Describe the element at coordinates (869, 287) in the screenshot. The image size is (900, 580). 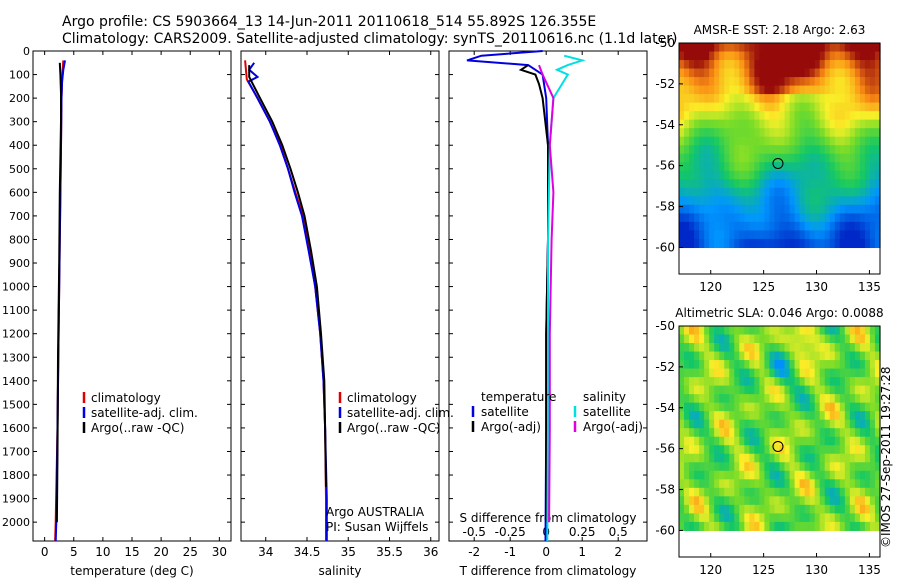
I see `x-tick-label: 135` at that location.